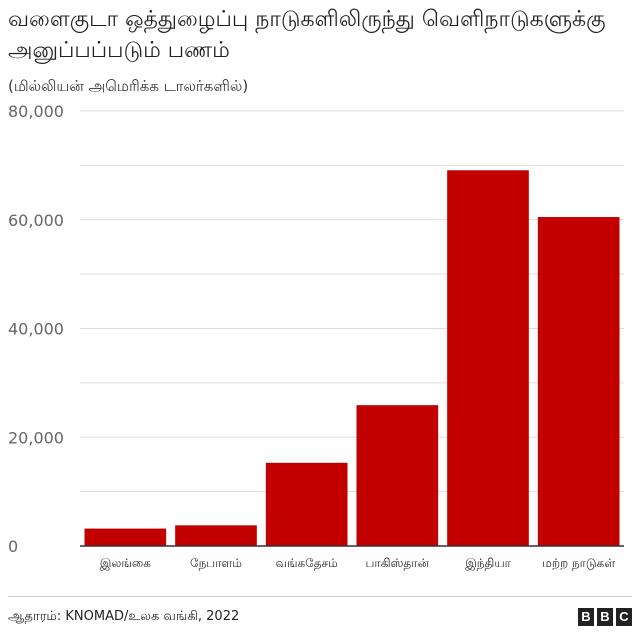  Describe the element at coordinates (13, 546) in the screenshot. I see `y-tick-label: 0` at that location.